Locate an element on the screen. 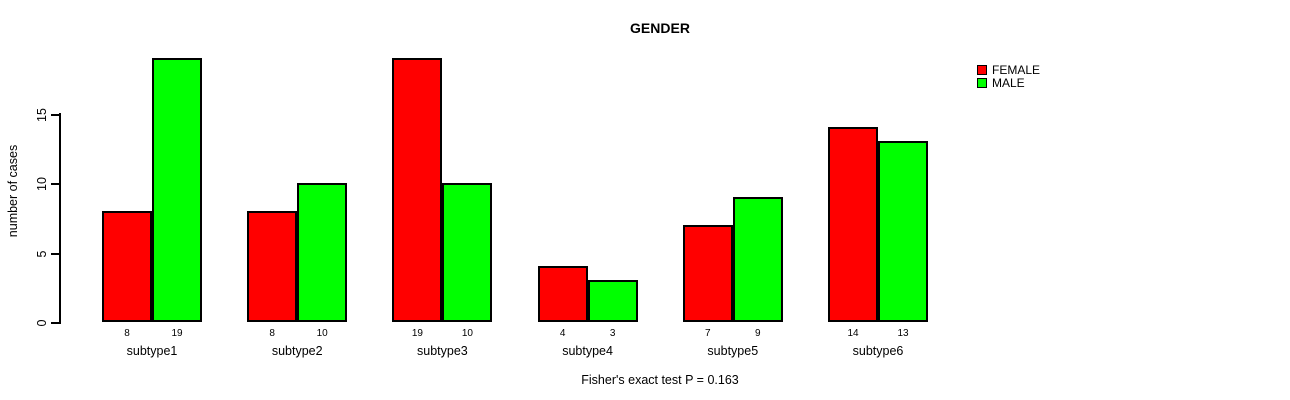 The height and width of the screenshot is (400, 1290). y-axis-line is located at coordinates (60, 218).